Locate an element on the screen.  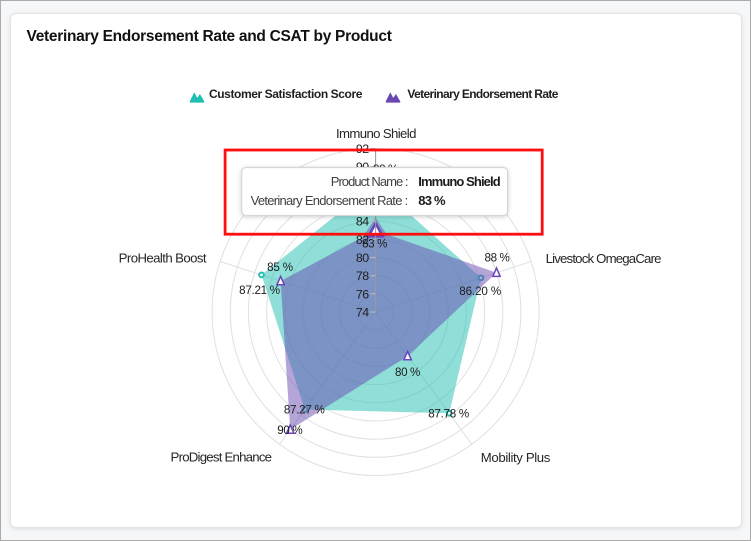
svg-text: 82 is located at coordinates (362, 240).